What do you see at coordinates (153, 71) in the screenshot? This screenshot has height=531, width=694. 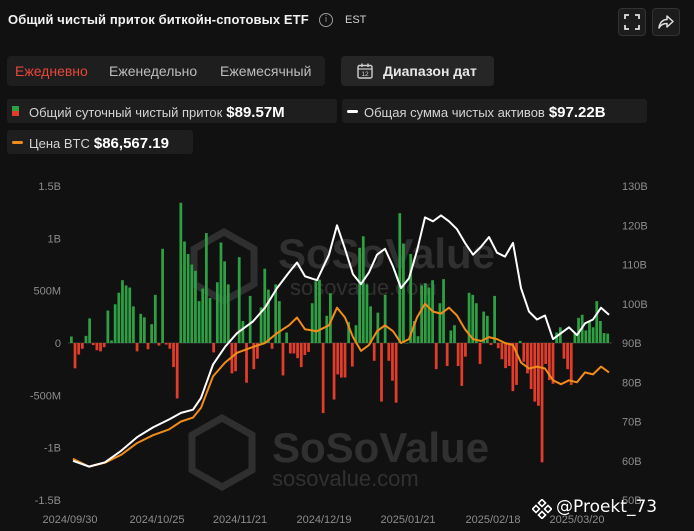 I see `tab-weekly: Еженедельно` at bounding box center [153, 71].